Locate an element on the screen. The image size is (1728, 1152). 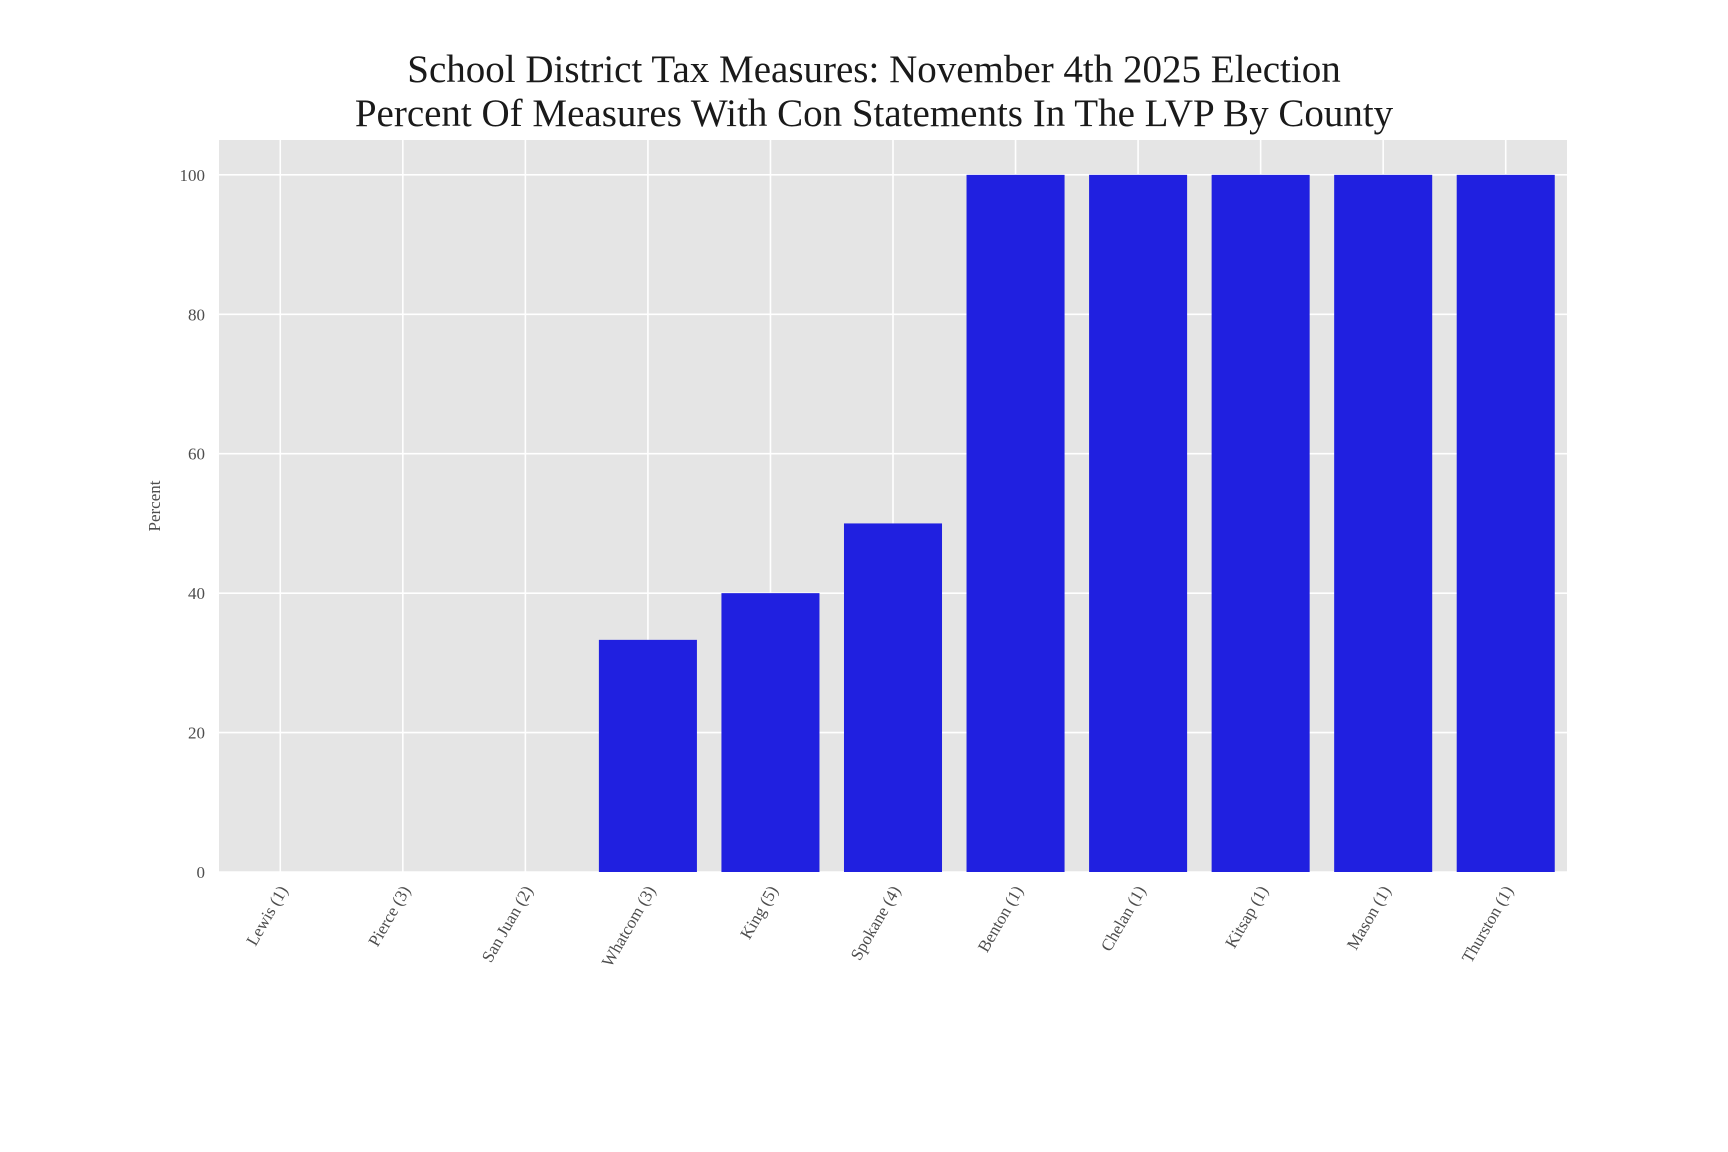
y-tick-label: 0 is located at coordinates (201, 872).